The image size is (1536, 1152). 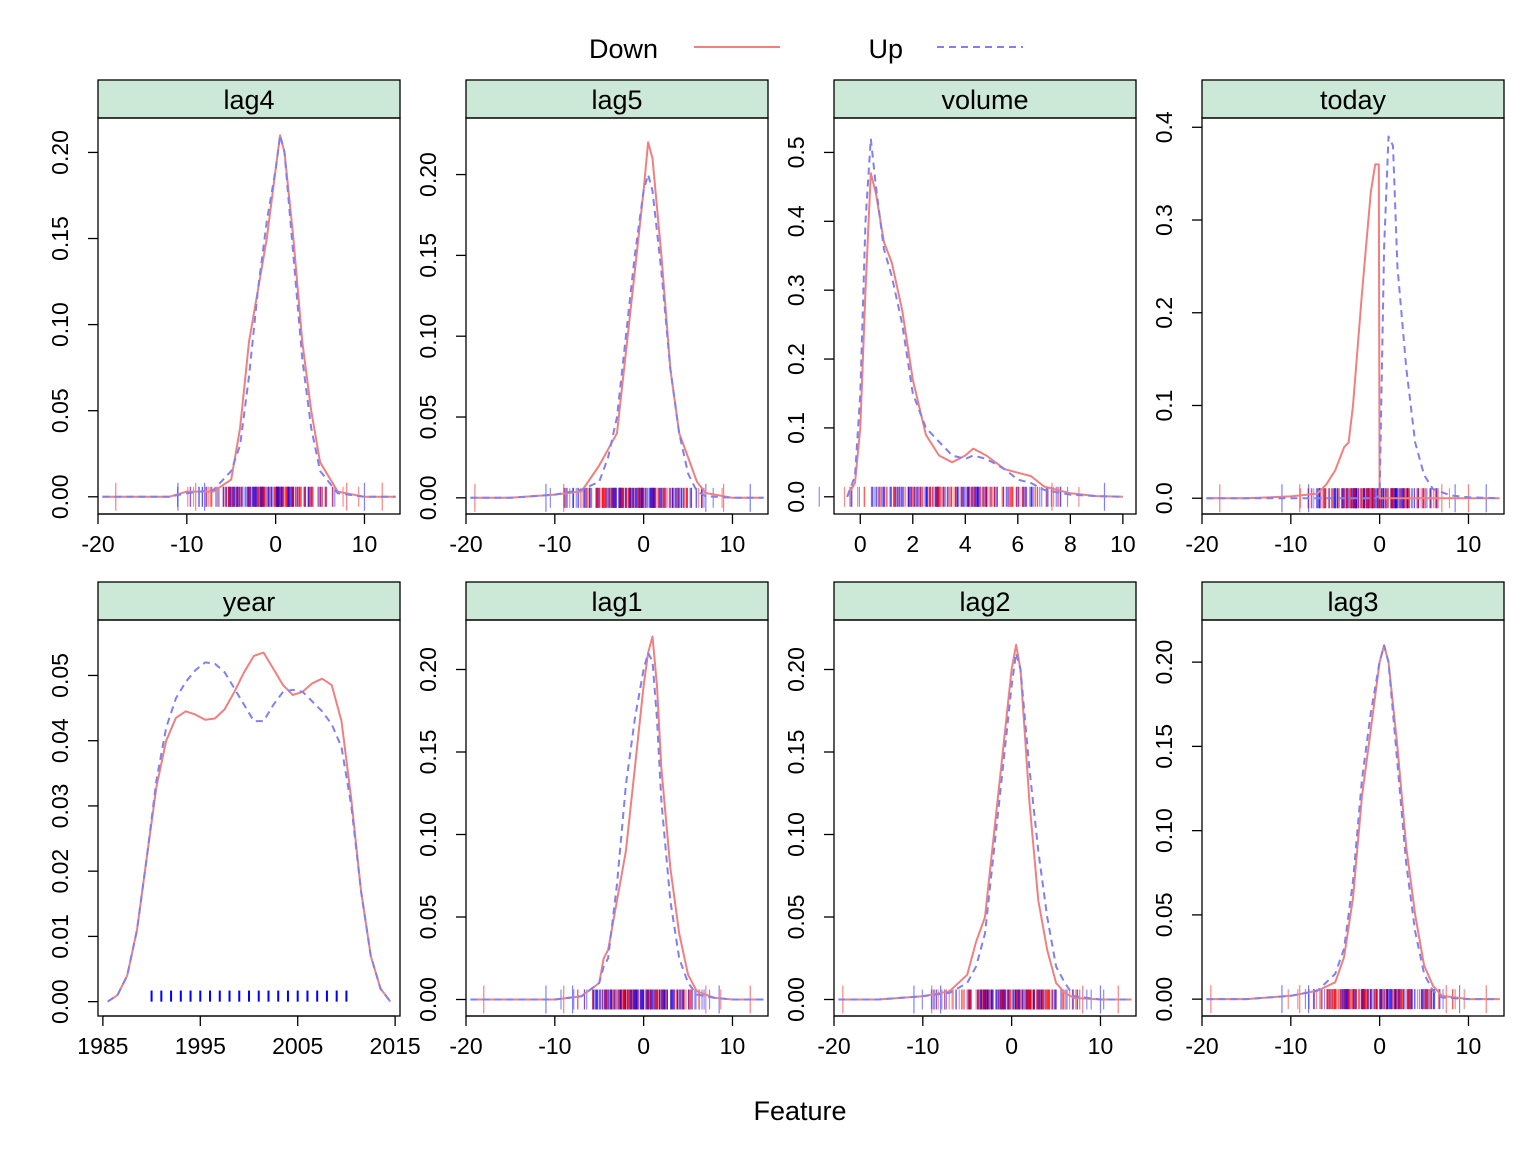 I want to click on rug-volume, so click(x=962, y=496).